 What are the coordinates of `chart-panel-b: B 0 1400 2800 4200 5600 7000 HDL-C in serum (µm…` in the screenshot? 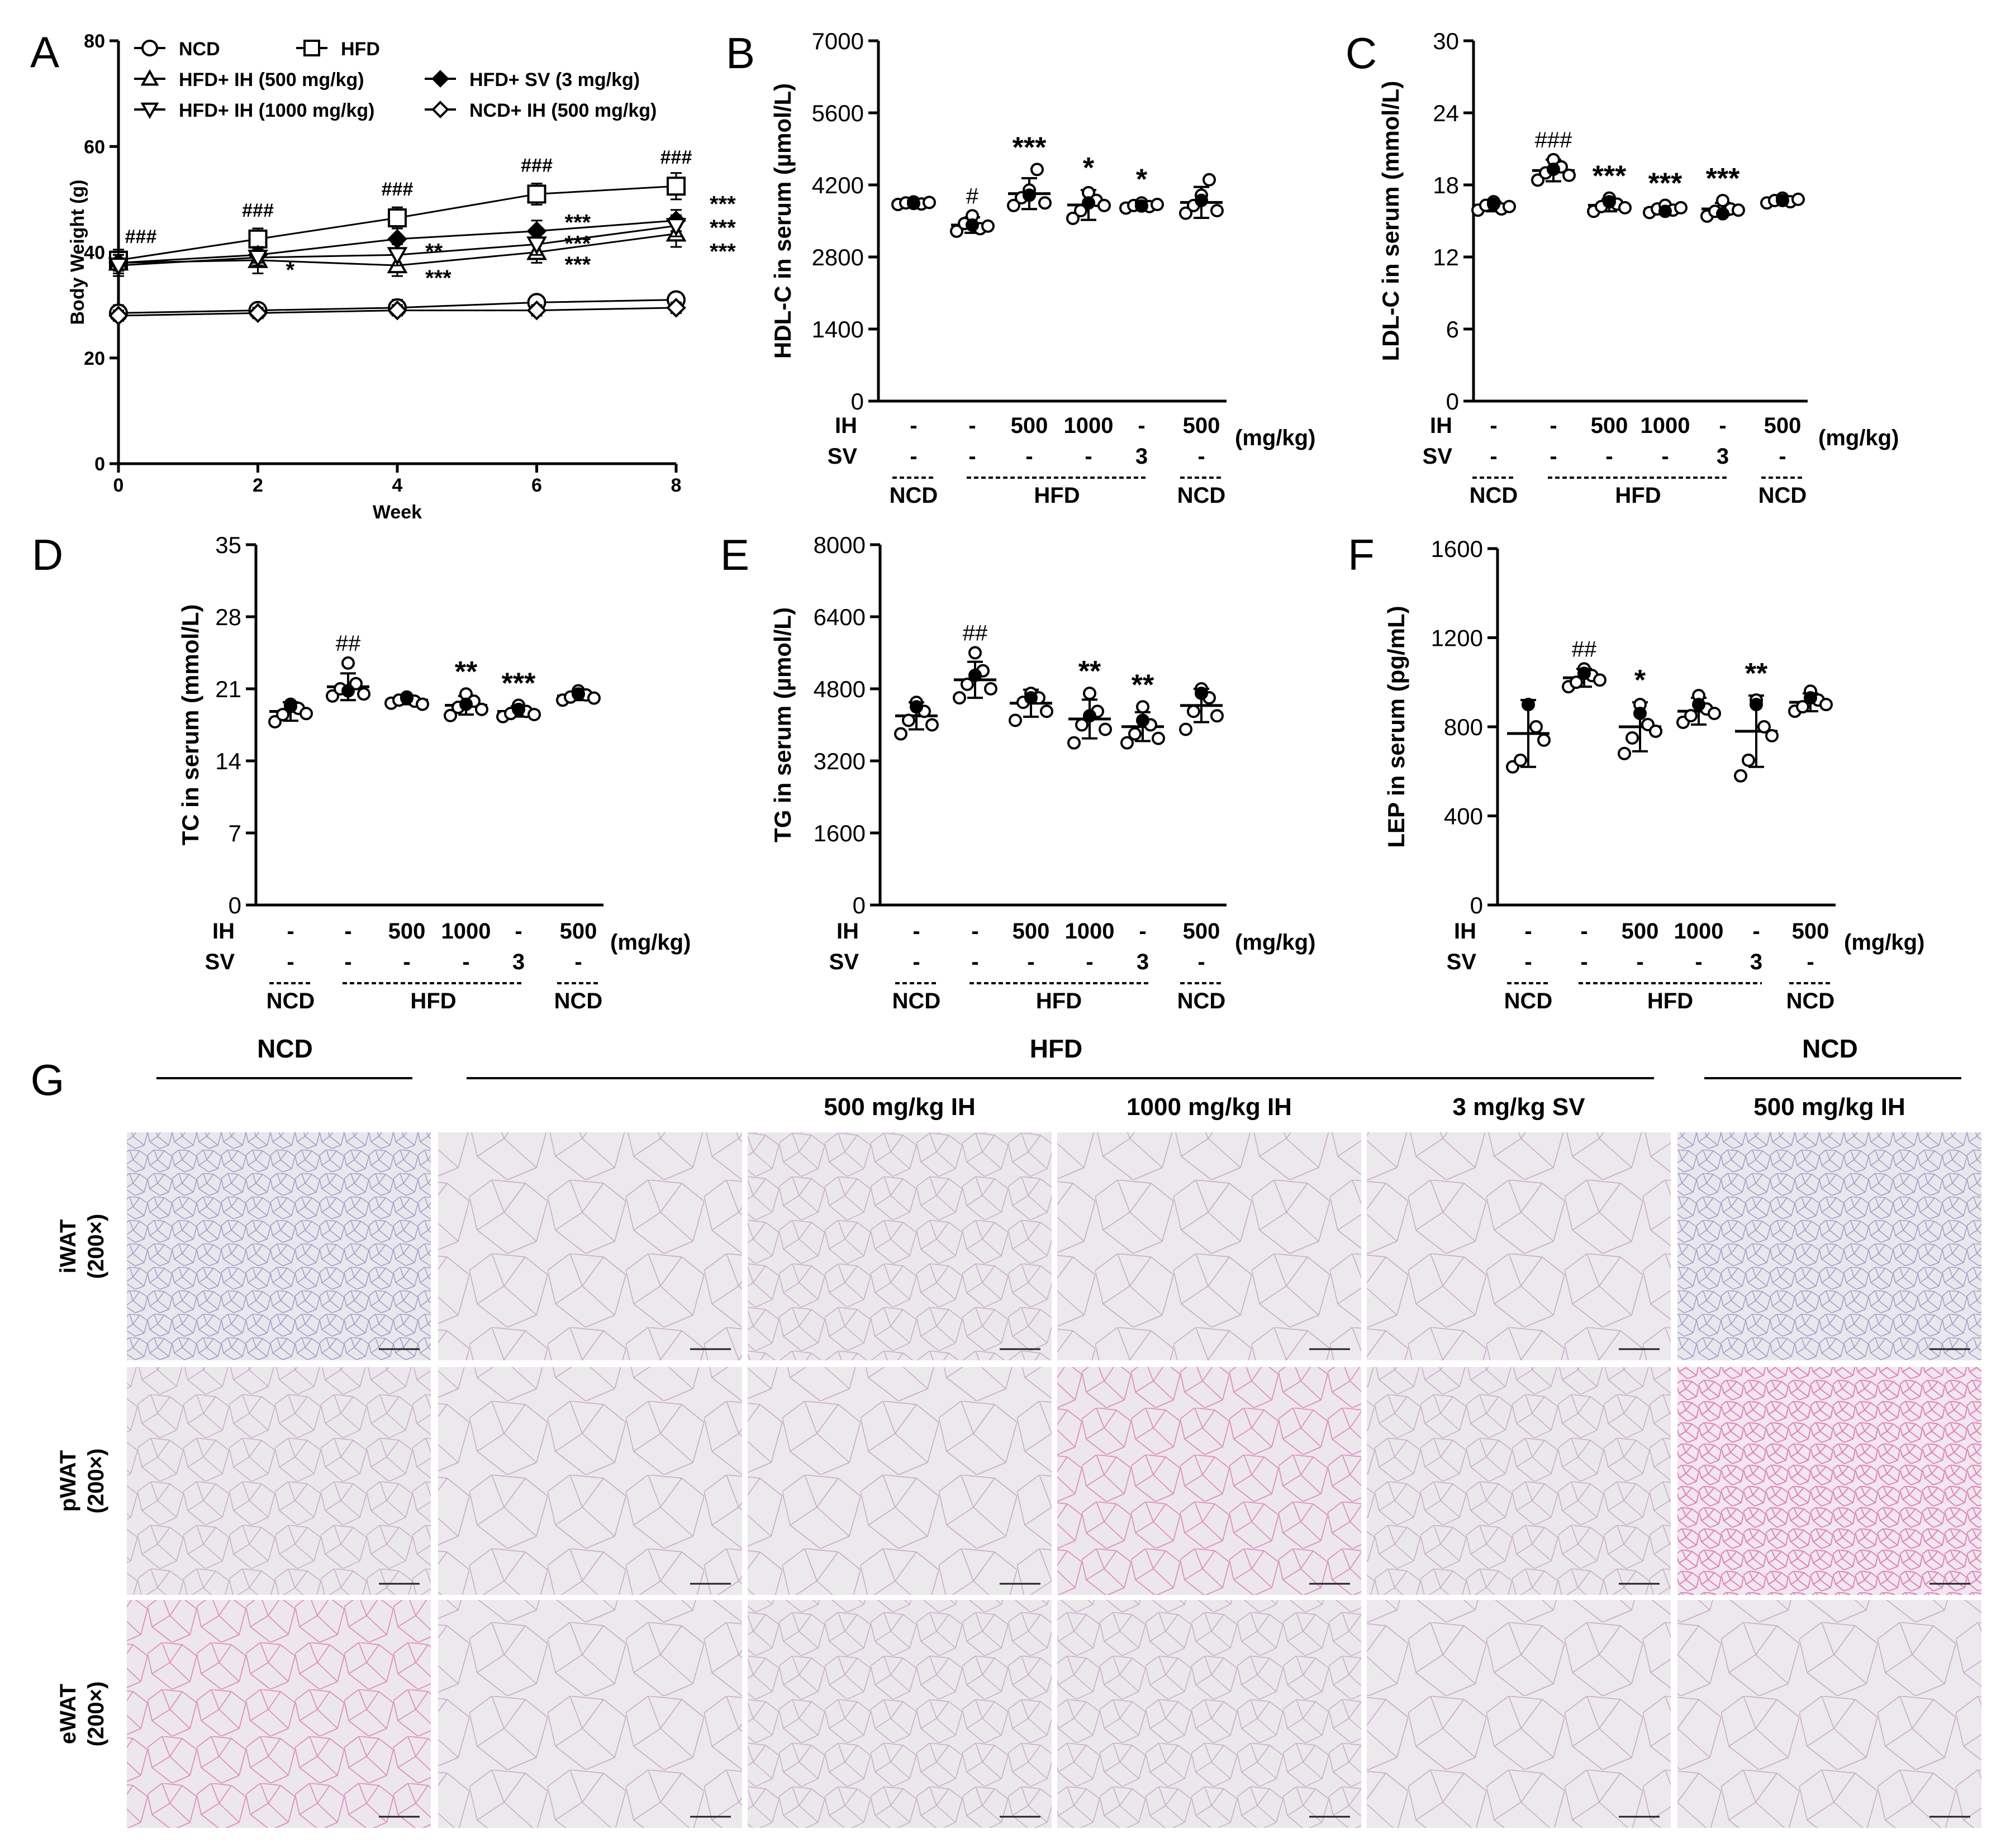 It's located at (1020, 268).